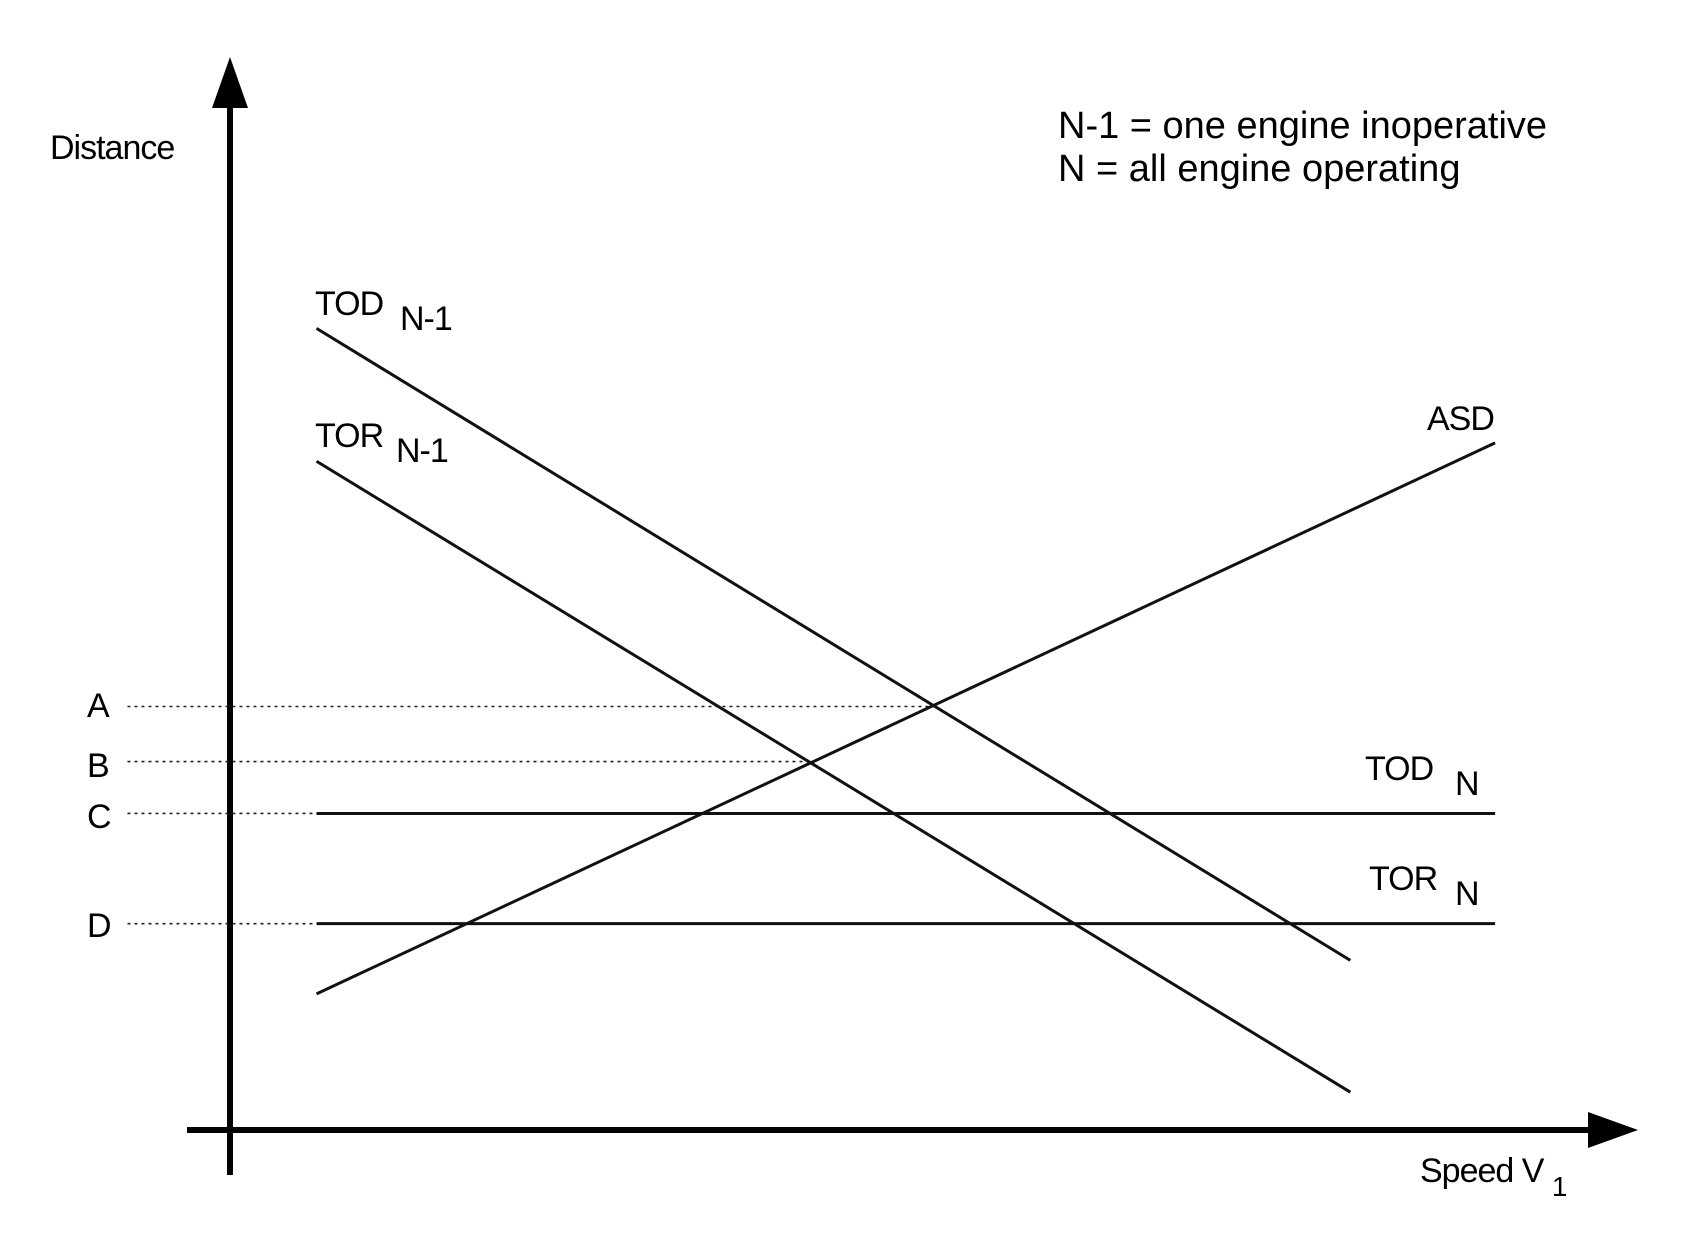 The width and height of the screenshot is (1682, 1246). Describe the element at coordinates (1467, 784) in the screenshot. I see `label-tod-n-subscript: N` at that location.